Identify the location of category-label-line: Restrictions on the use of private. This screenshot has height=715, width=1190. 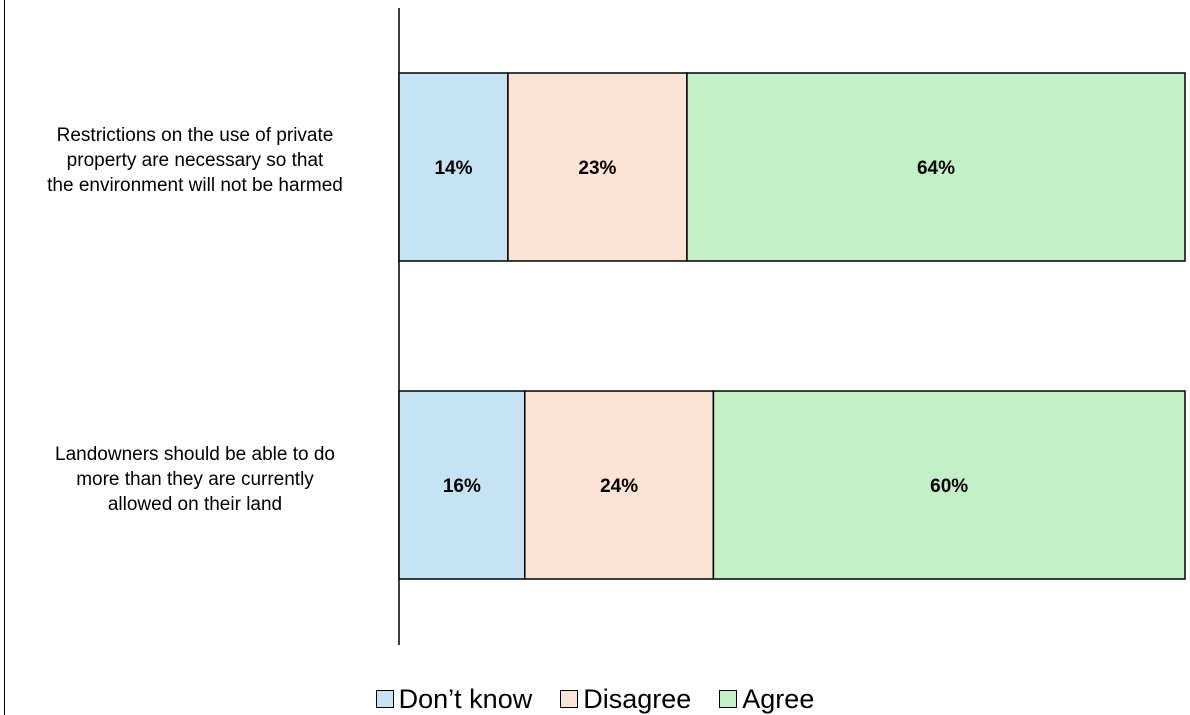
(195, 135).